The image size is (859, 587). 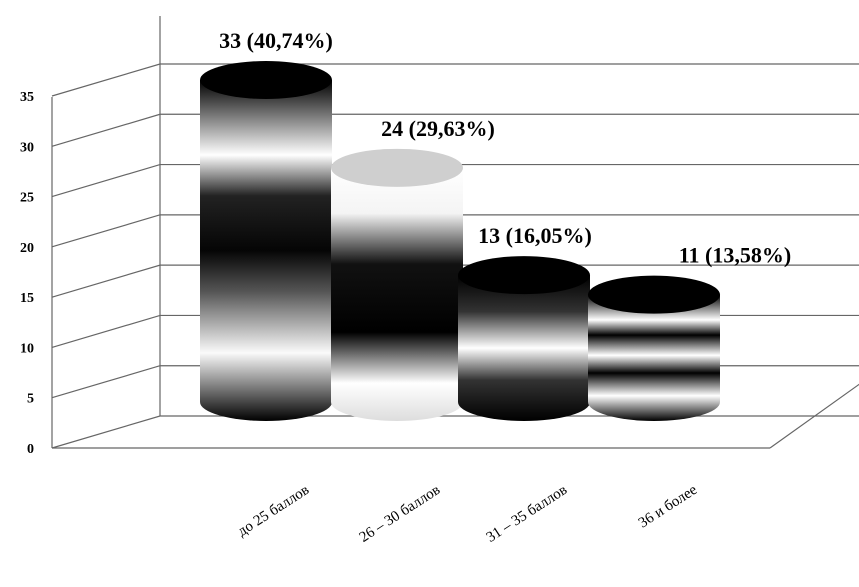 I want to click on y-tick-label: 25, so click(x=27, y=198).